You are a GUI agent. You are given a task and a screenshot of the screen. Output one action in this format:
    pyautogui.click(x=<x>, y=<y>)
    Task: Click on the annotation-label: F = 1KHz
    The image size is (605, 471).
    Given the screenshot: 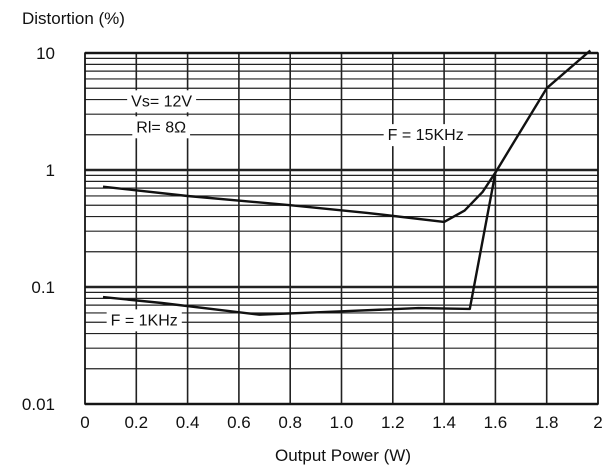 What is the action you would take?
    pyautogui.click(x=144, y=320)
    